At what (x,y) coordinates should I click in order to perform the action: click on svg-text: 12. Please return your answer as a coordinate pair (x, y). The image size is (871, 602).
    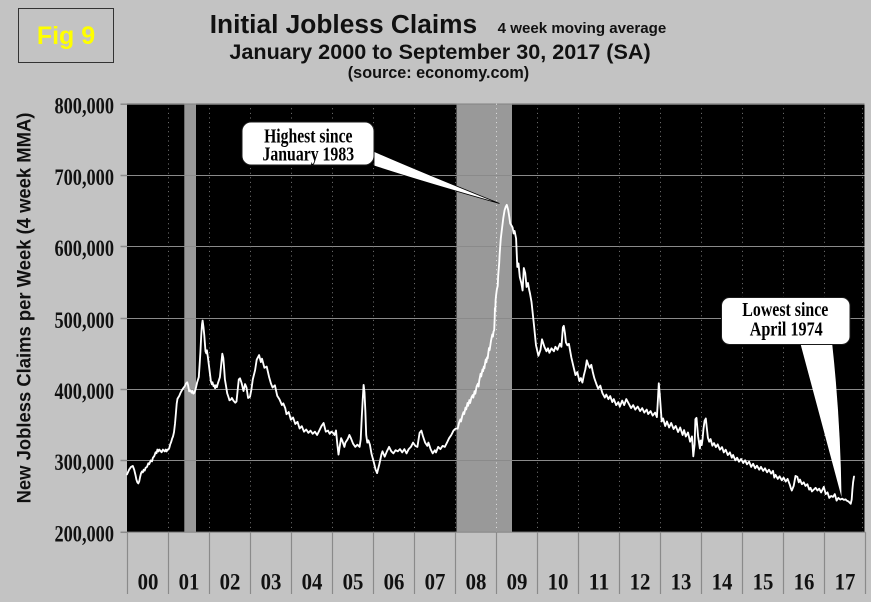
    Looking at the image, I should click on (640, 582).